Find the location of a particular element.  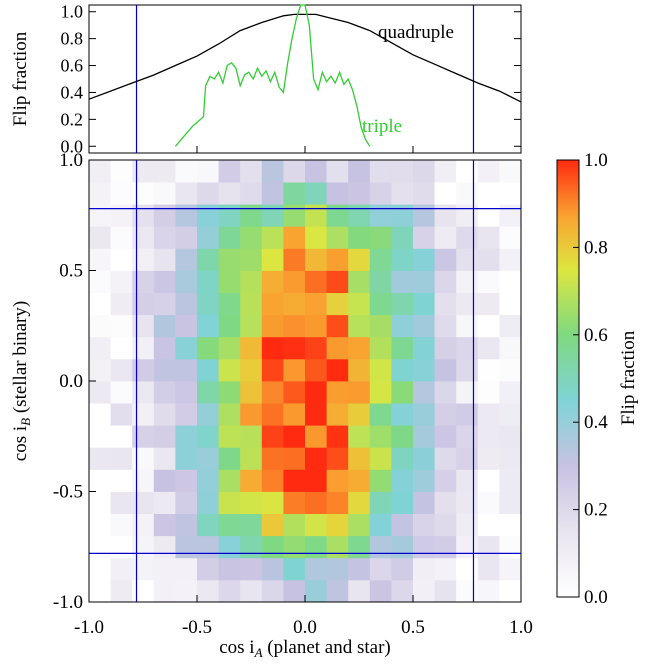

top-ytick-label: 0.8 is located at coordinates (72, 39).